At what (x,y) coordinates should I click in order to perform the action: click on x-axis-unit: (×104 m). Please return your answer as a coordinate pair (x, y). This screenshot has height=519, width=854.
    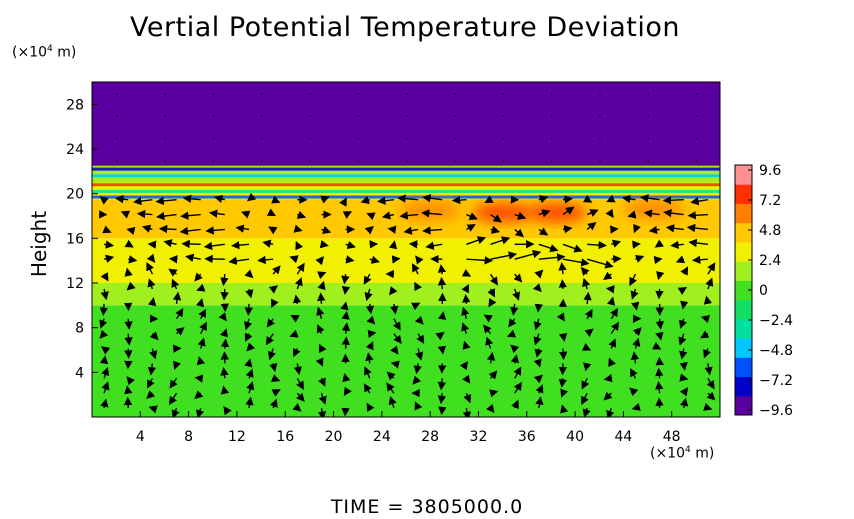
    Looking at the image, I should click on (682, 453).